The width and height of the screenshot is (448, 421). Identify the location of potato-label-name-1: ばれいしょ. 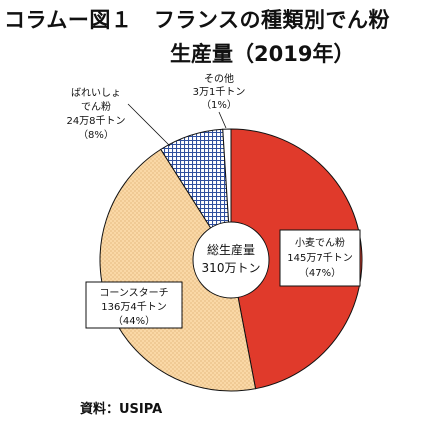
(96, 93).